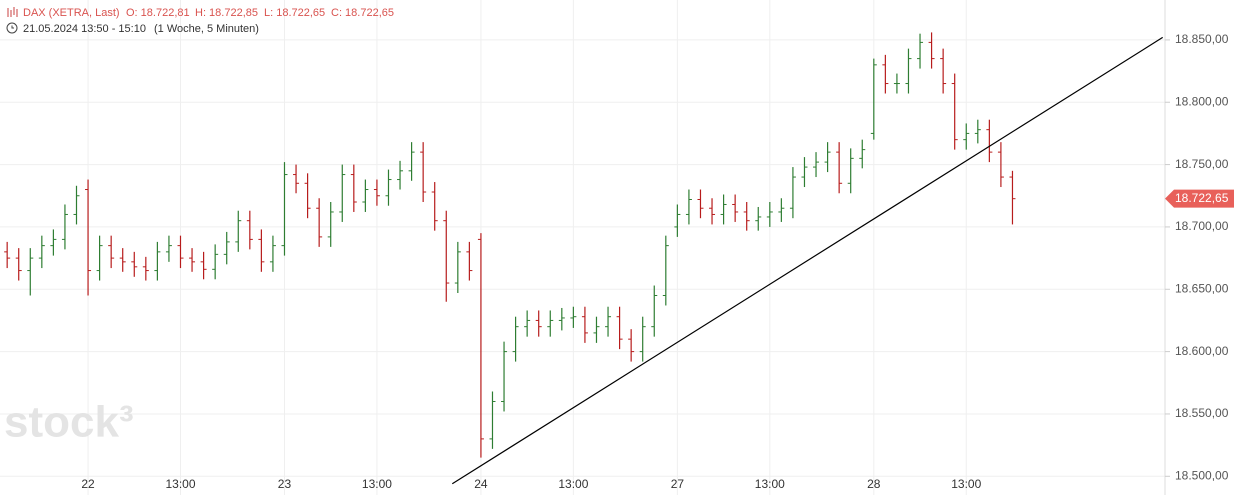  I want to click on last-price-label: 18.722,65, so click(1202, 198).